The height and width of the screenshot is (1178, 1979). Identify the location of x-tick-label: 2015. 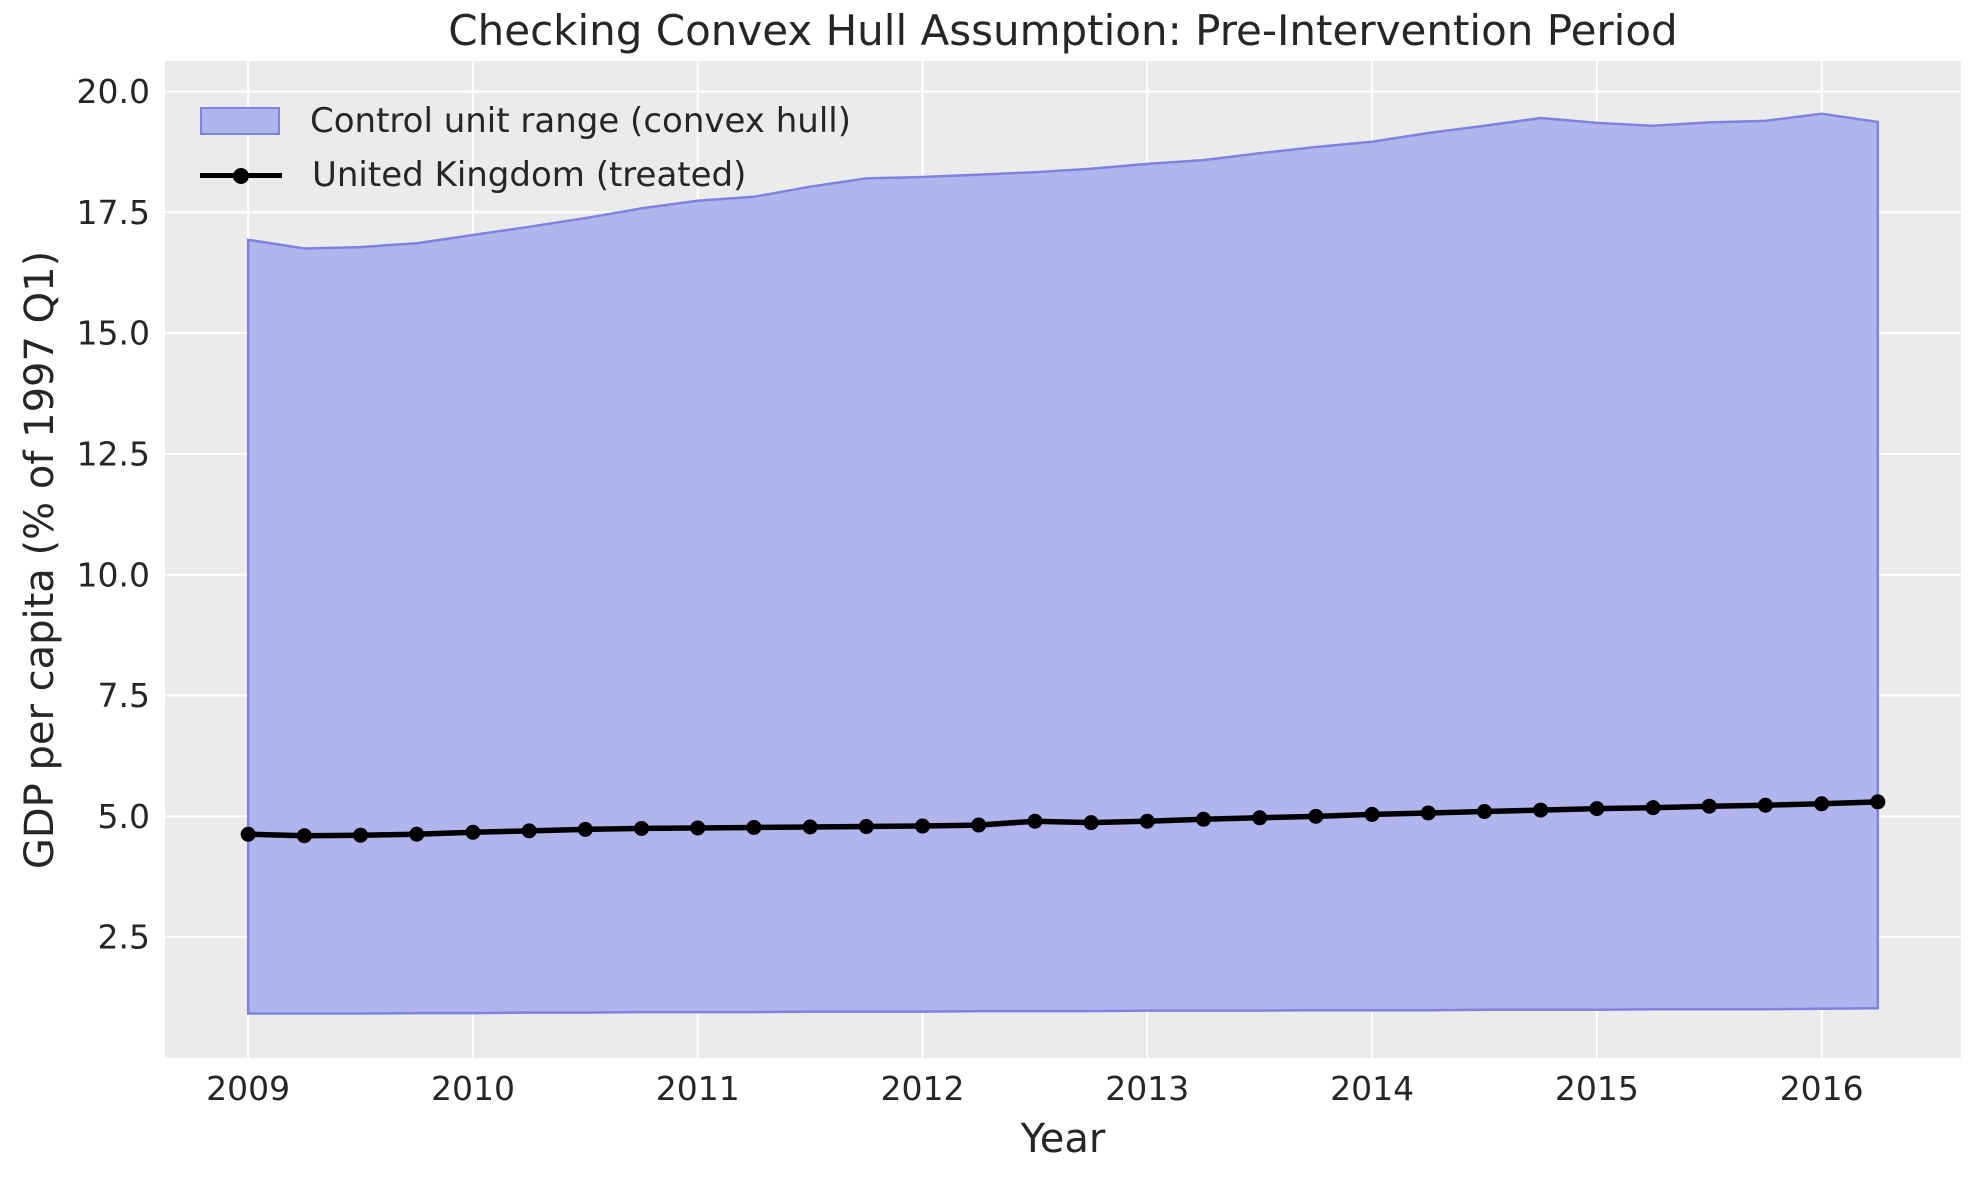
(1597, 1088).